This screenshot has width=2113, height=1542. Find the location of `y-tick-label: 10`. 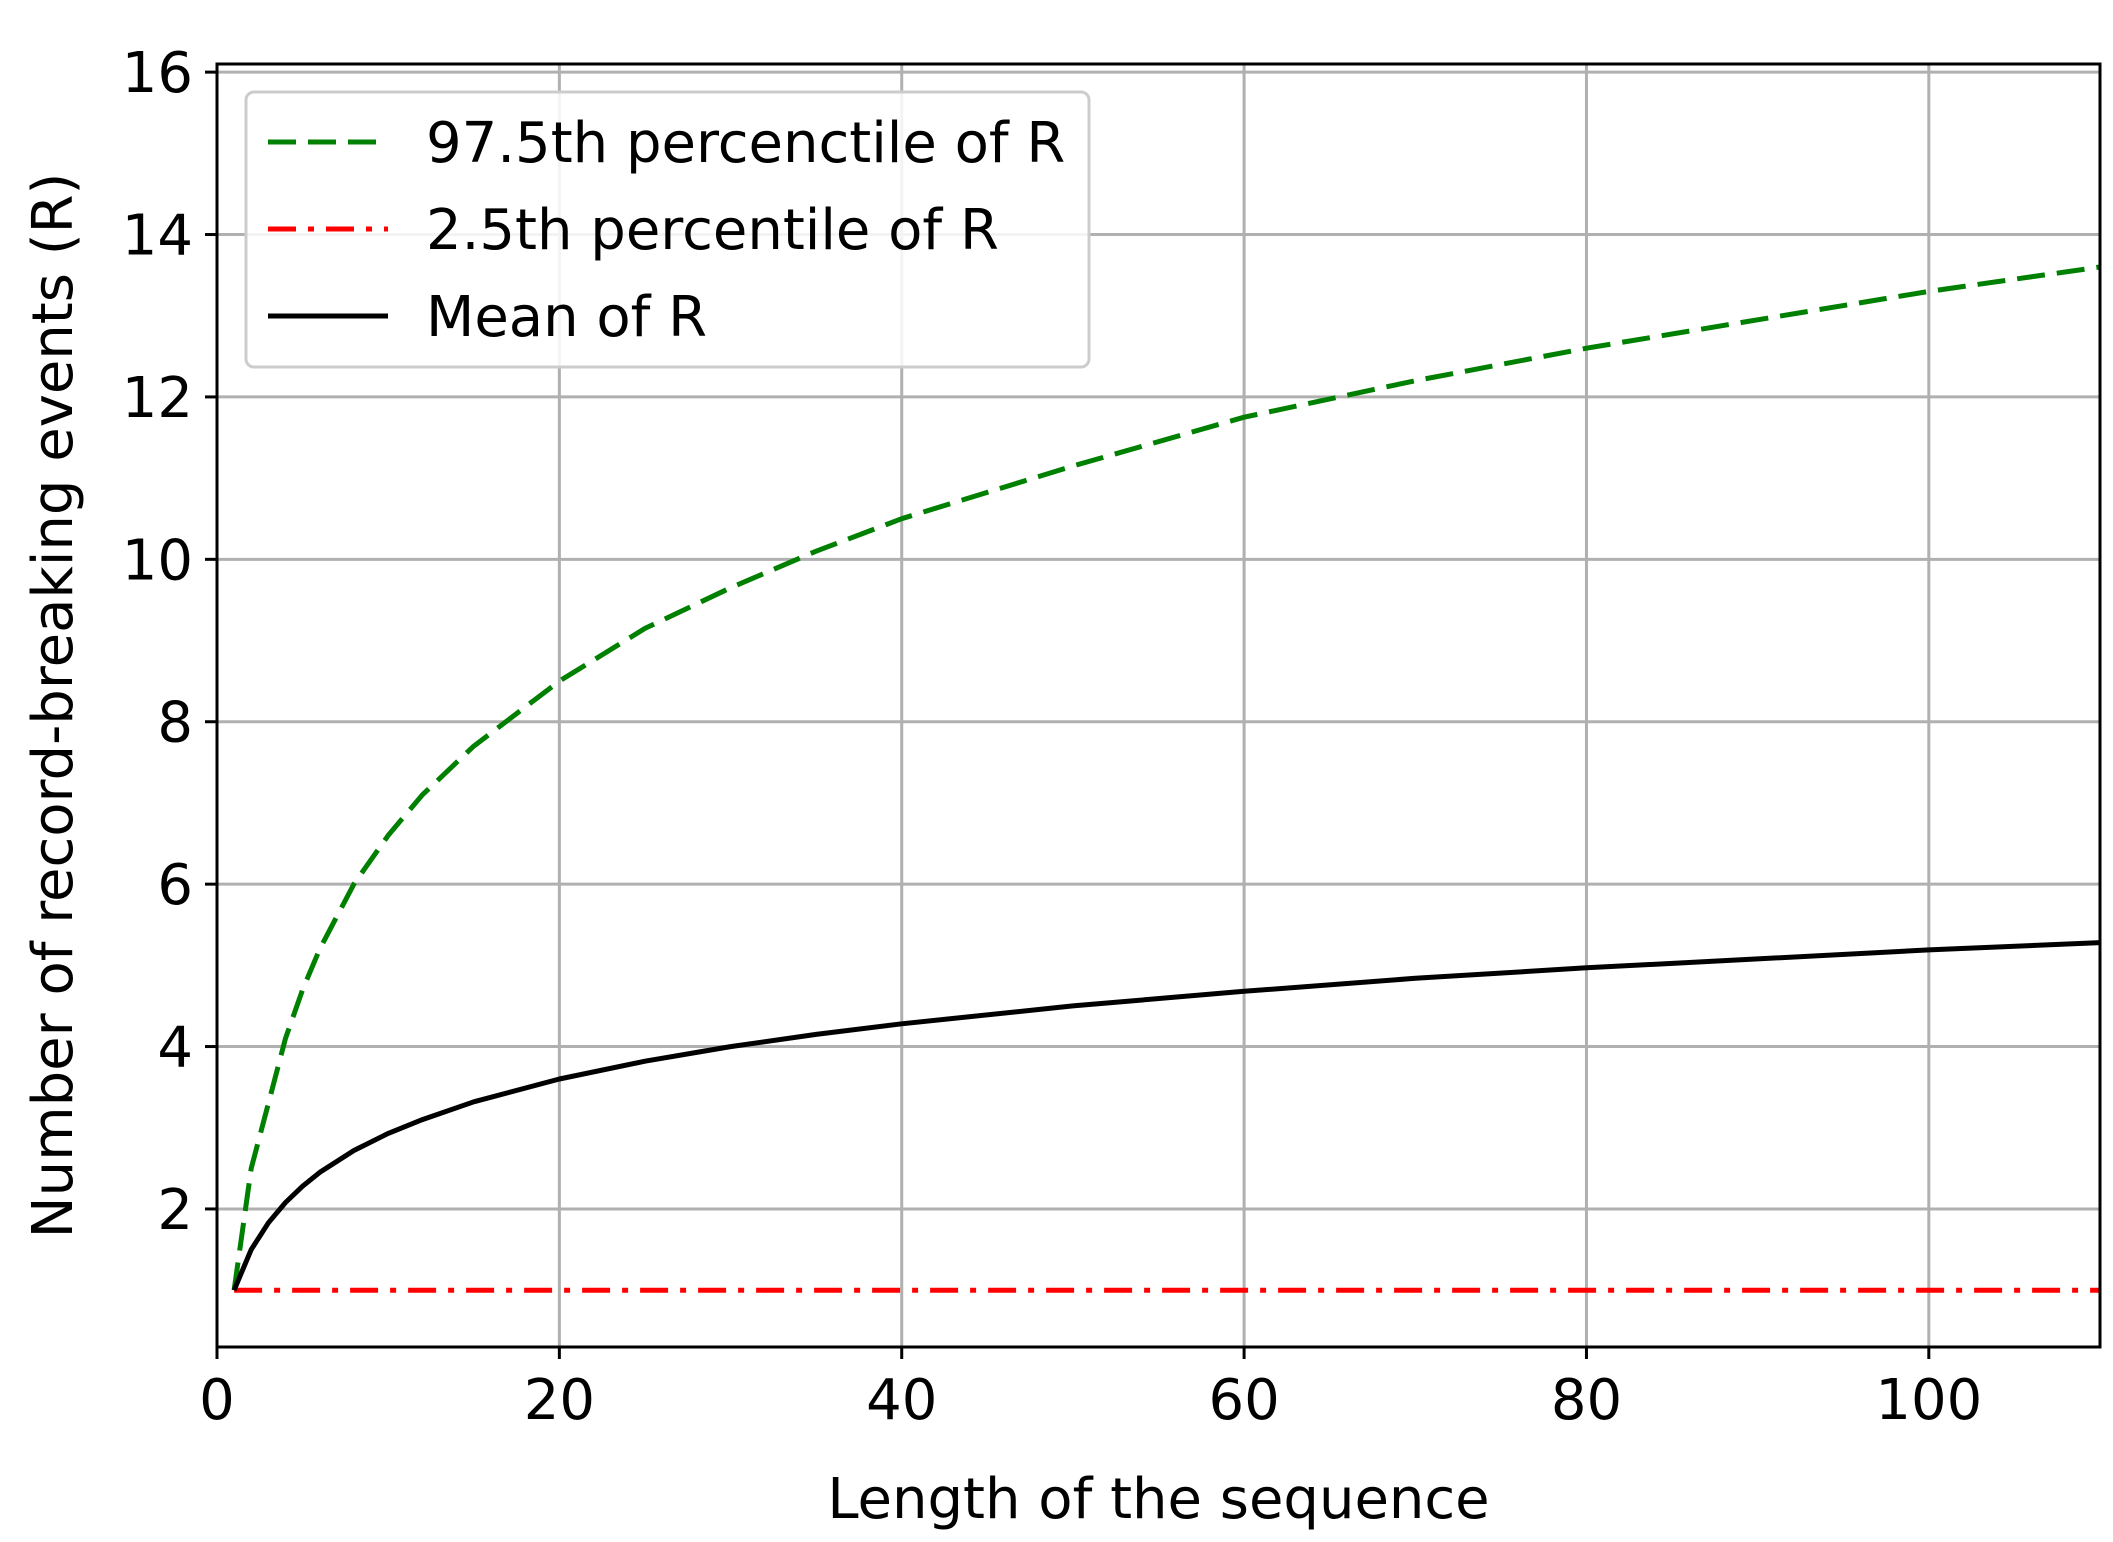

y-tick-label: 10 is located at coordinates (157, 560).